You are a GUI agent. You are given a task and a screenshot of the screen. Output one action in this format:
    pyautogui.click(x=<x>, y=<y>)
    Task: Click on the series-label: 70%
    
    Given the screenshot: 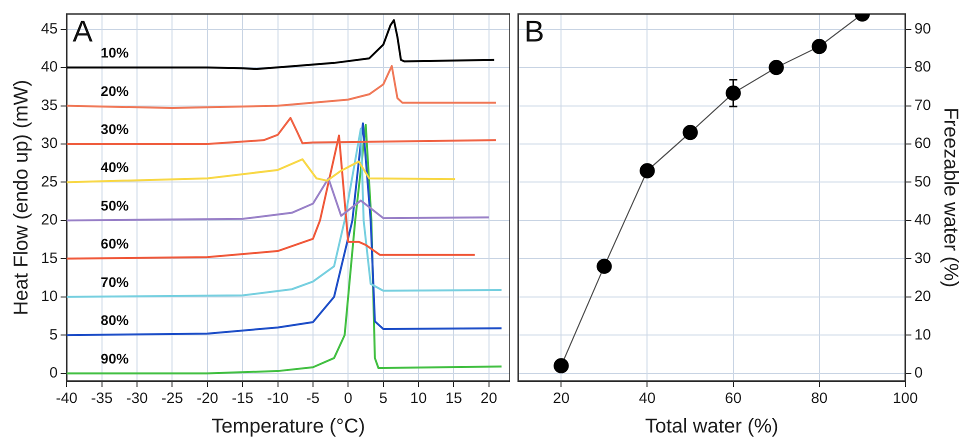 What is the action you would take?
    pyautogui.click(x=115, y=282)
    